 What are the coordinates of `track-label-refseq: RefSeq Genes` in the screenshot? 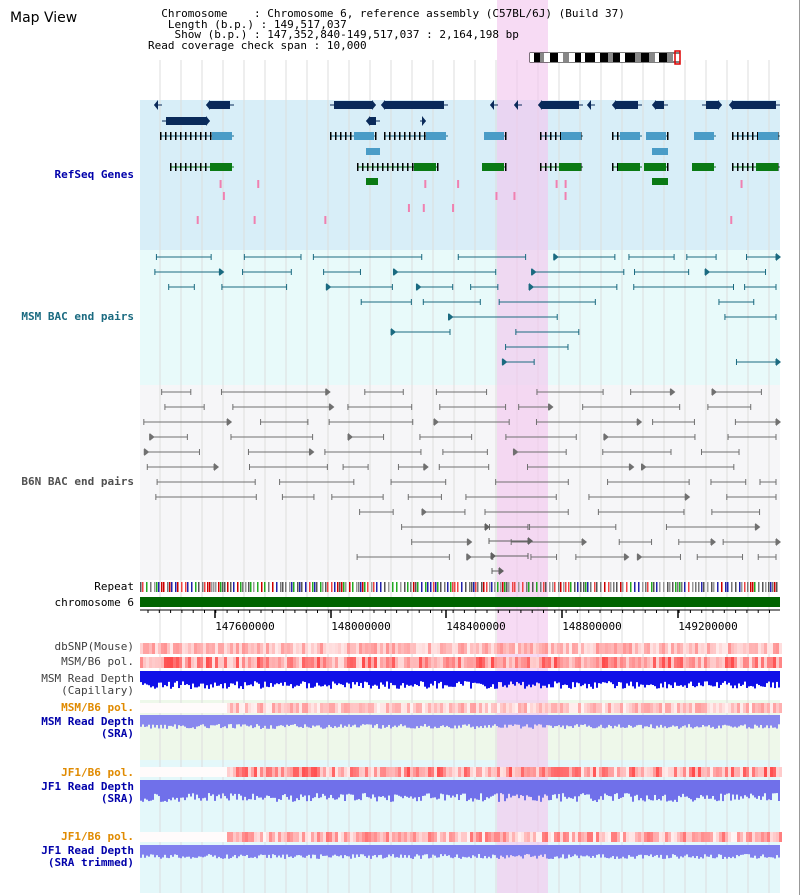 It's located at (94, 174).